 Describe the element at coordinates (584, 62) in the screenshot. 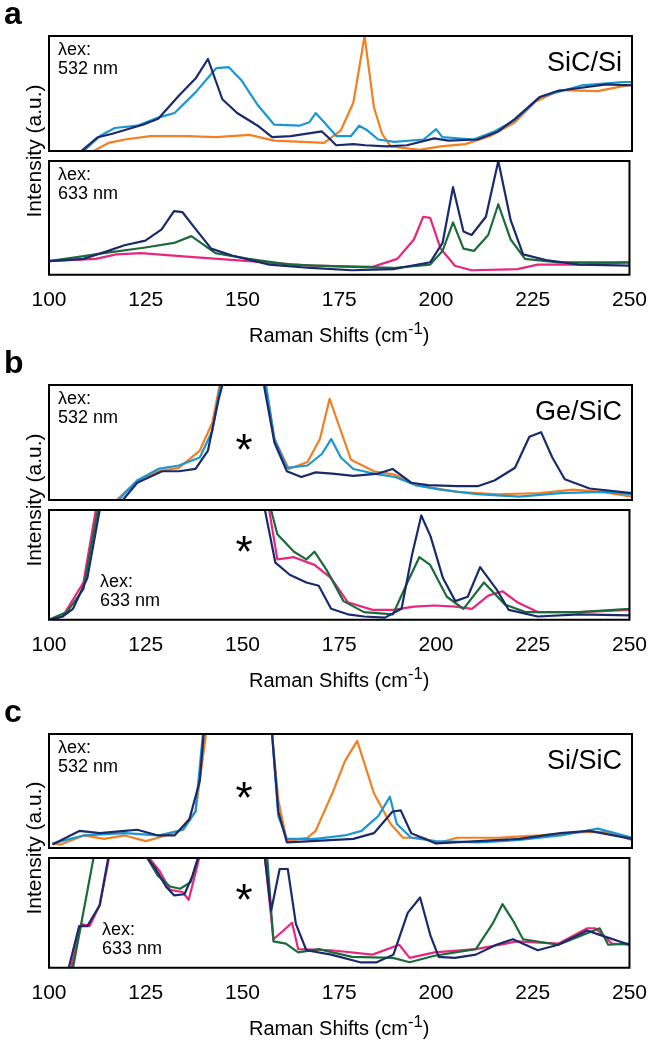

I see `annotation: SiC/Si` at that location.